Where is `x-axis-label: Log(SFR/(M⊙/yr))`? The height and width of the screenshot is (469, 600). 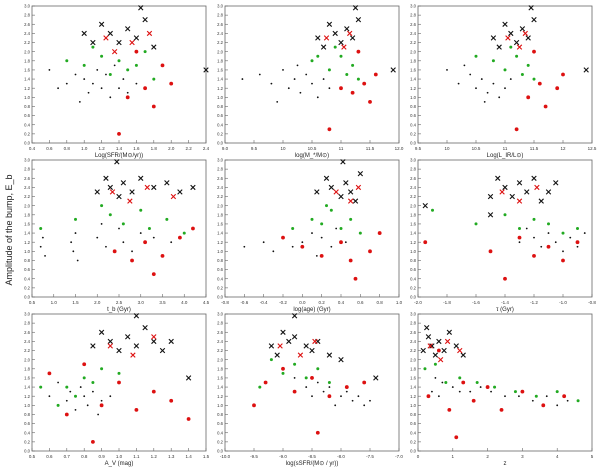 x-axis-label: Log(SFR/(M⊙/yr)) is located at coordinates (119, 156).